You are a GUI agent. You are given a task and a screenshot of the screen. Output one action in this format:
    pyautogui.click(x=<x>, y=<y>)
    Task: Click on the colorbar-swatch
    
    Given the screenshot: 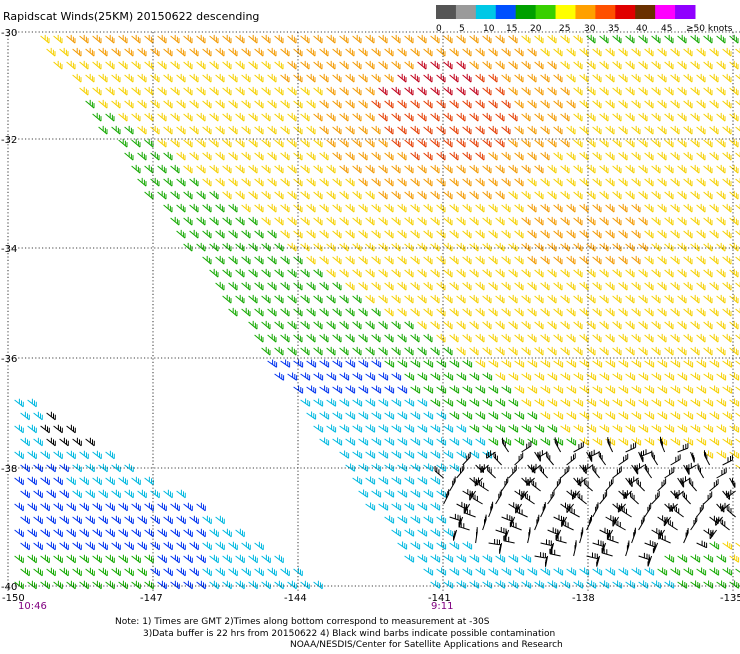 What is the action you would take?
    pyautogui.click(x=685, y=12)
    